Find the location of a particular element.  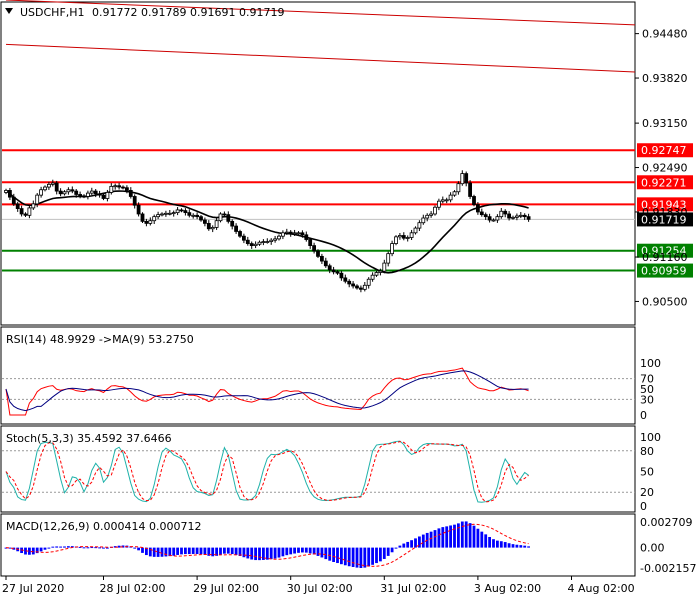

time-label: 27 Jul 2020 is located at coordinates (33, 588).